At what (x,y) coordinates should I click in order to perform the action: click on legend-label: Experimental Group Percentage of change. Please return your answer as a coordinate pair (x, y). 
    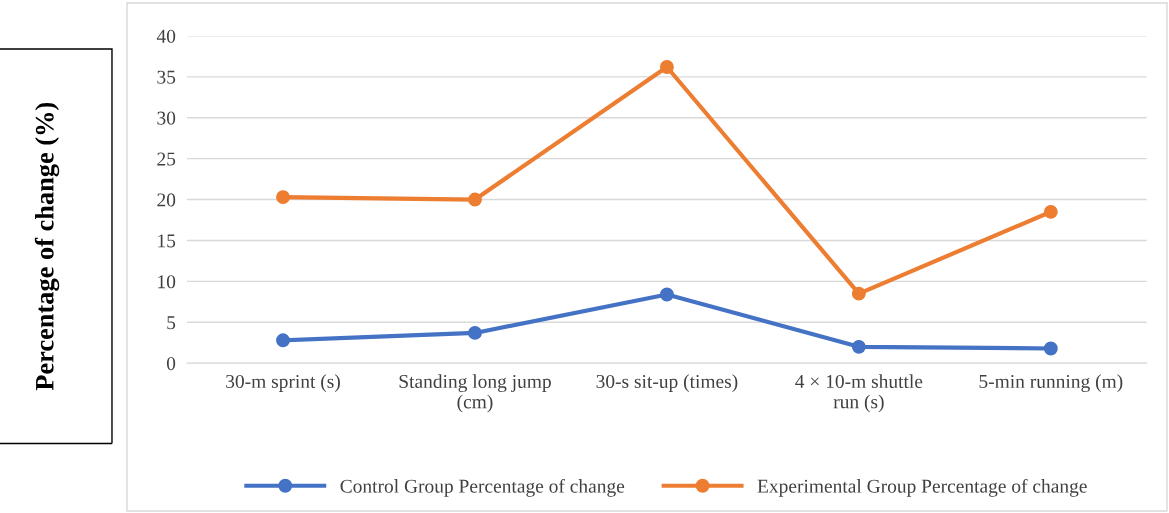
    Looking at the image, I should click on (922, 487).